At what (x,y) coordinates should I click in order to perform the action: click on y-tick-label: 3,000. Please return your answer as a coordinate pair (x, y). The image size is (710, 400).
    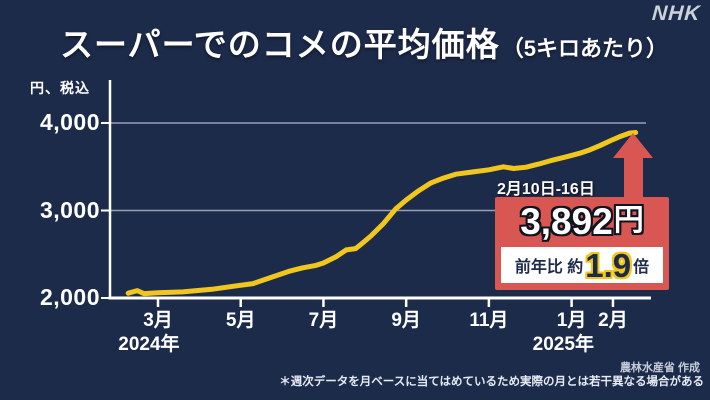
    Looking at the image, I should click on (69, 209).